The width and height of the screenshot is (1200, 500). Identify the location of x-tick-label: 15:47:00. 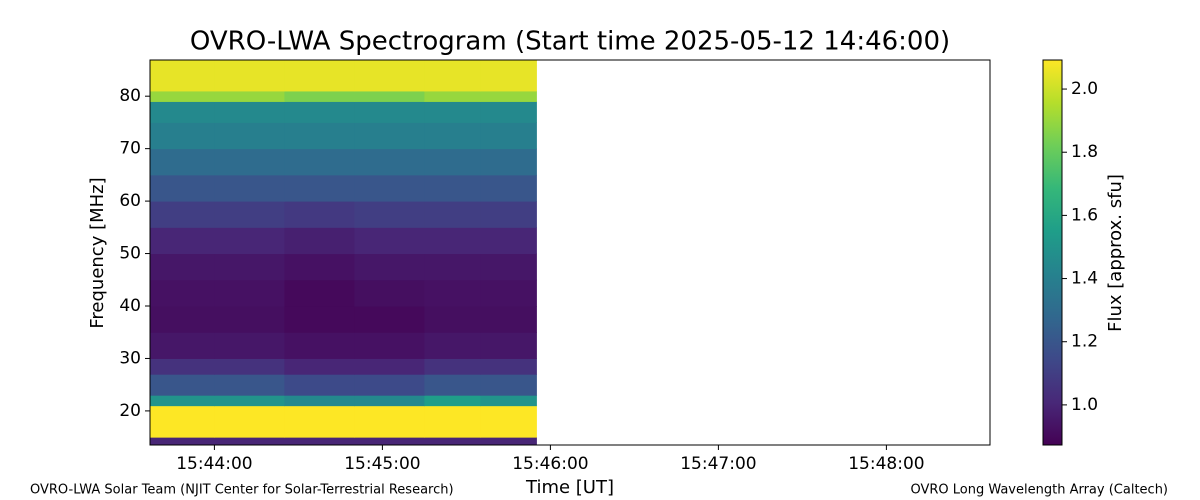
(718, 464).